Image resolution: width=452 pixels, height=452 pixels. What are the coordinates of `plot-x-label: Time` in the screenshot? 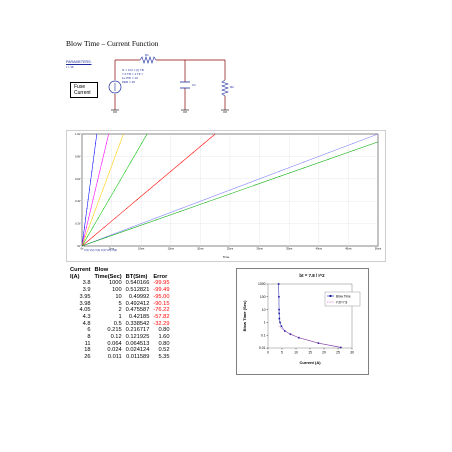 It's located at (226, 257).